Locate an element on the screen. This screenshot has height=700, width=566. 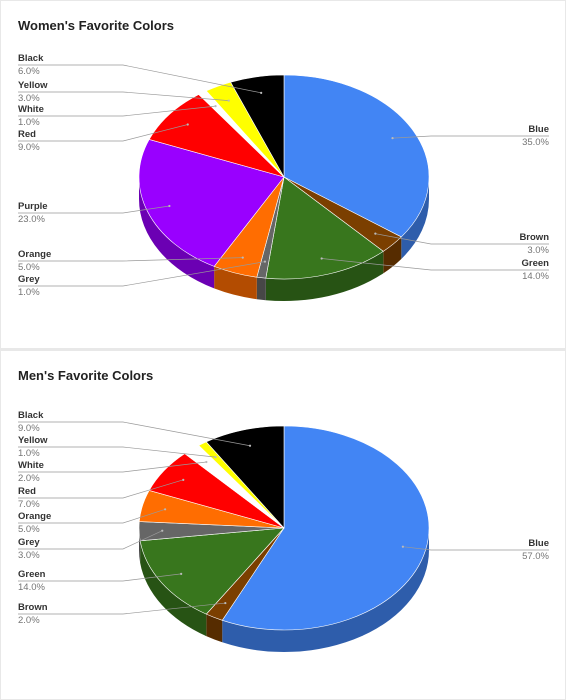
pie-wall-green is located at coordinates (173, 588).